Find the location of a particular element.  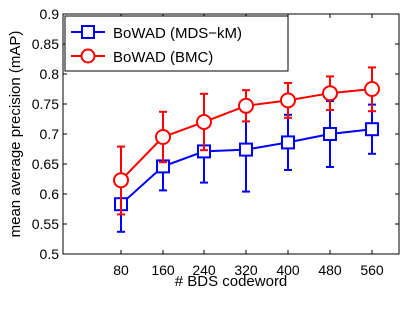

x-tick-label: 240 is located at coordinates (204, 270).